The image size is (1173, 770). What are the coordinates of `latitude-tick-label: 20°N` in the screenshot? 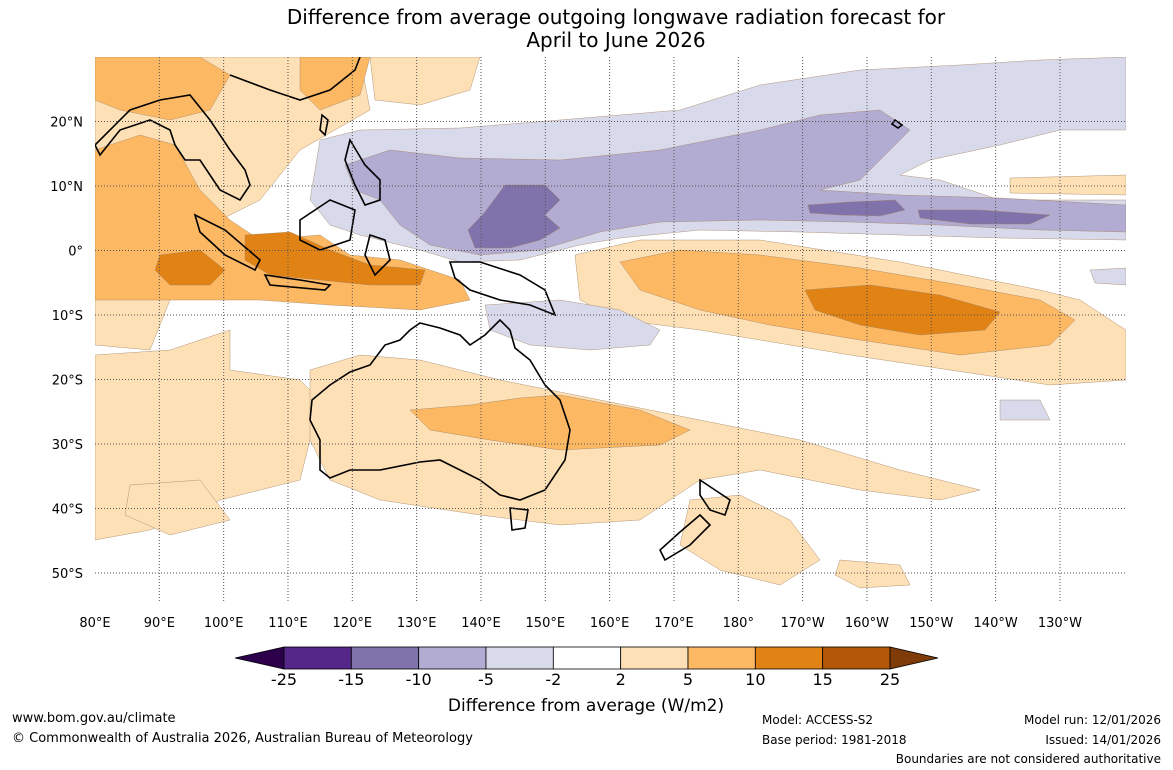 It's located at (66, 123).